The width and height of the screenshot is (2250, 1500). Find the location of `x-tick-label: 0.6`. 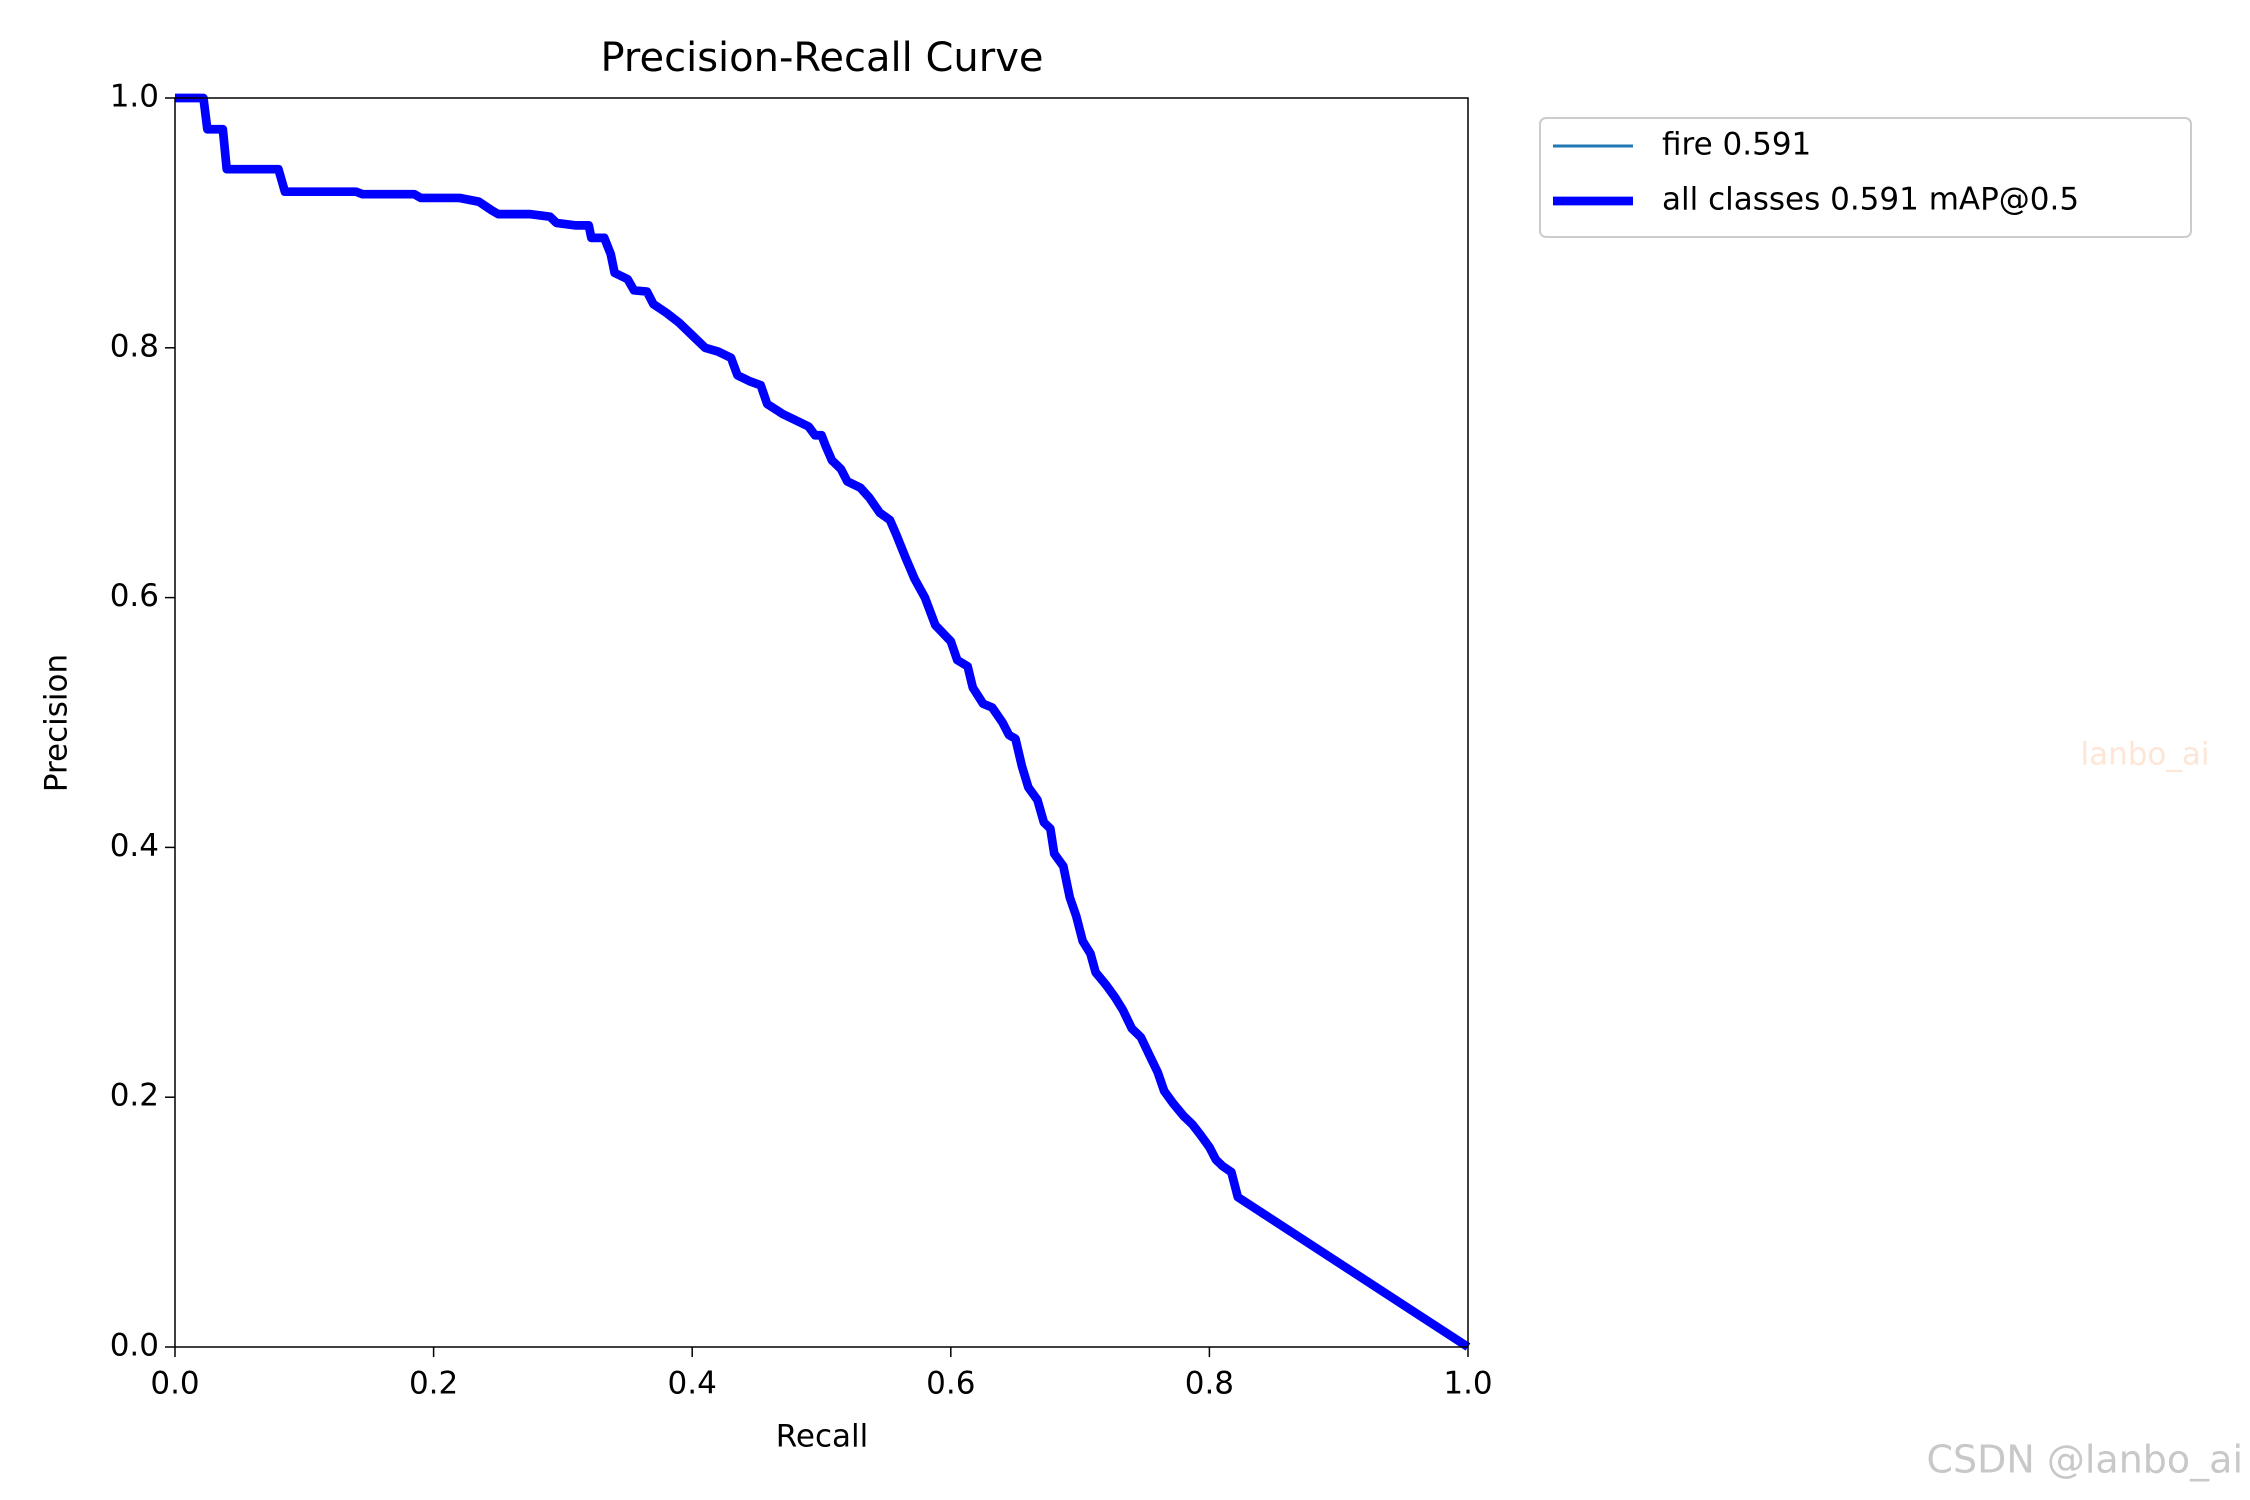

x-tick-label: 0.6 is located at coordinates (950, 1384).